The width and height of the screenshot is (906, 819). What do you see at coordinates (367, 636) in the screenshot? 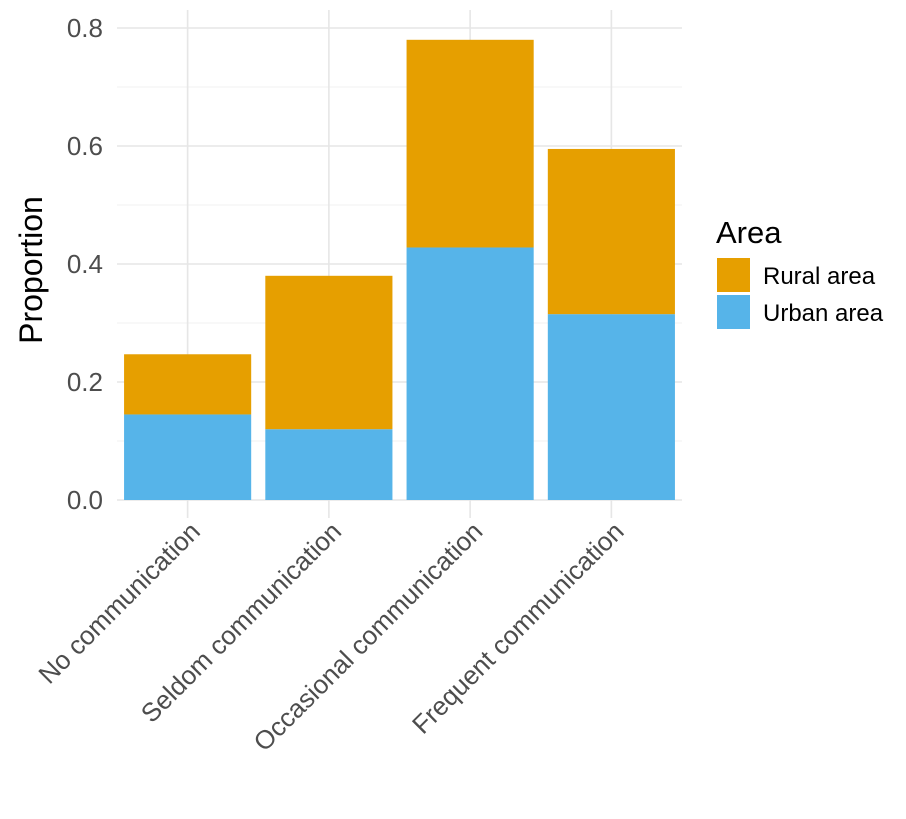
I see `x-tick-label: Occasional communication` at bounding box center [367, 636].